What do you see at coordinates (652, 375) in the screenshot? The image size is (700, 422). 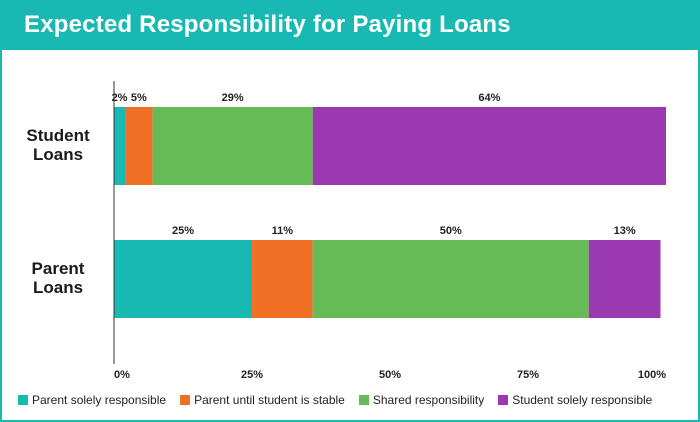 I see `x-tick-label-4: 100%` at bounding box center [652, 375].